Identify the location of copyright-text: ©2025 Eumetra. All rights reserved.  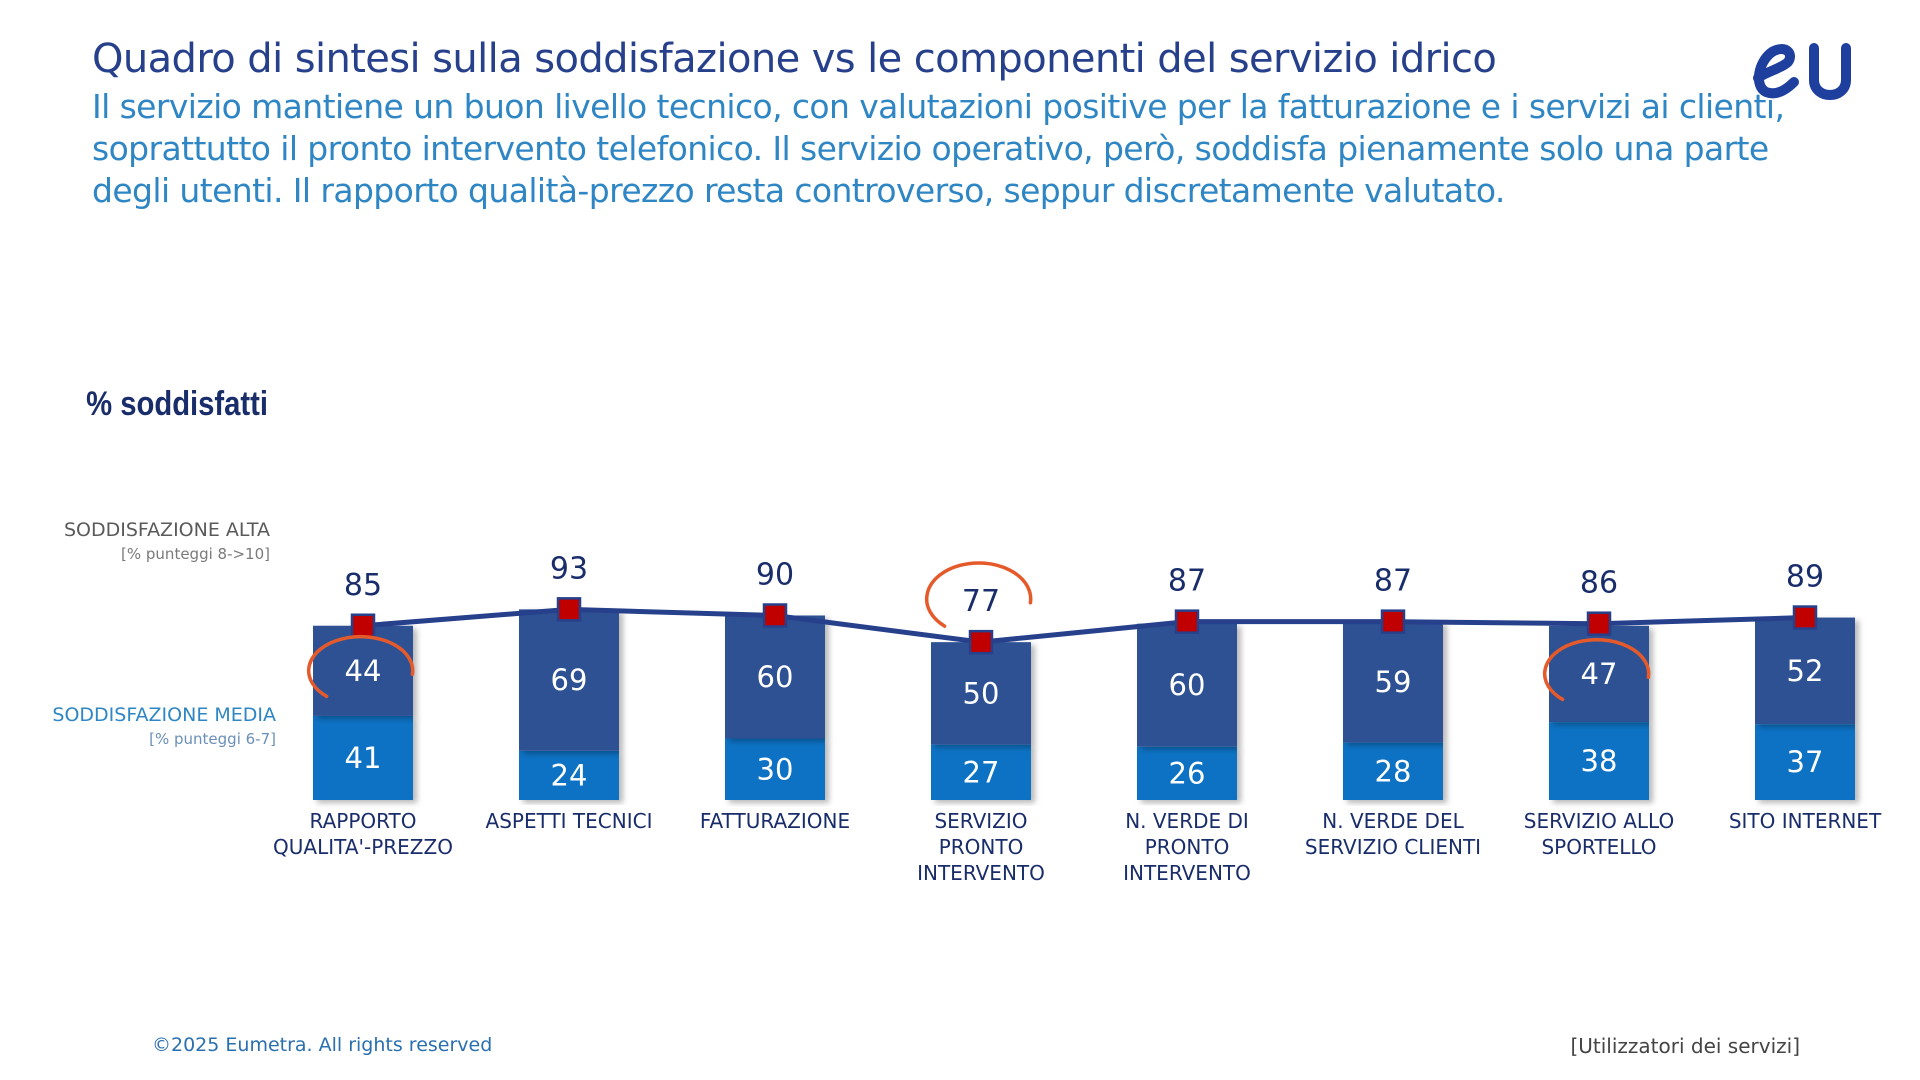
(322, 1045).